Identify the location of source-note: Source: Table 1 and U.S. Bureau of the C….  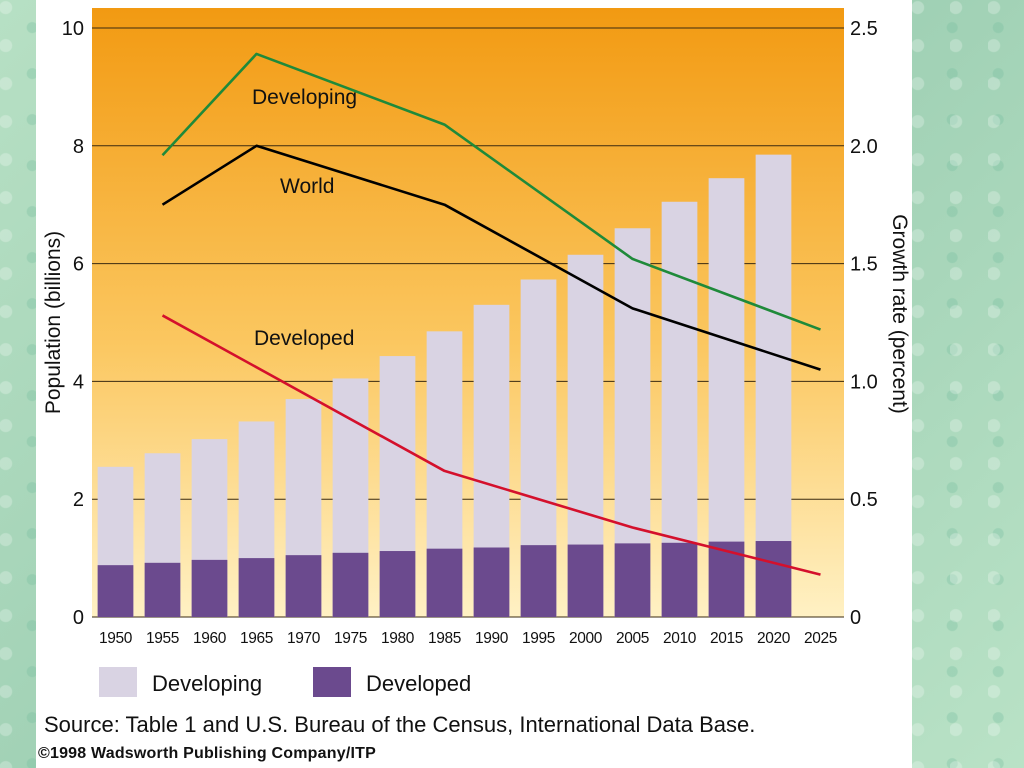
(400, 724).